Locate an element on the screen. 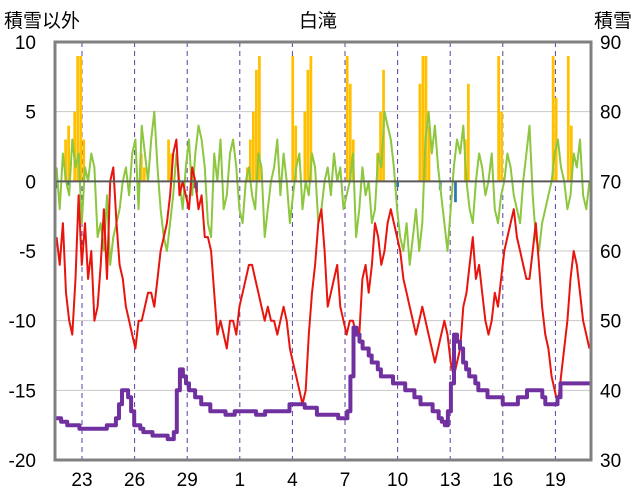  x-tick-label: 23 is located at coordinates (81, 480).